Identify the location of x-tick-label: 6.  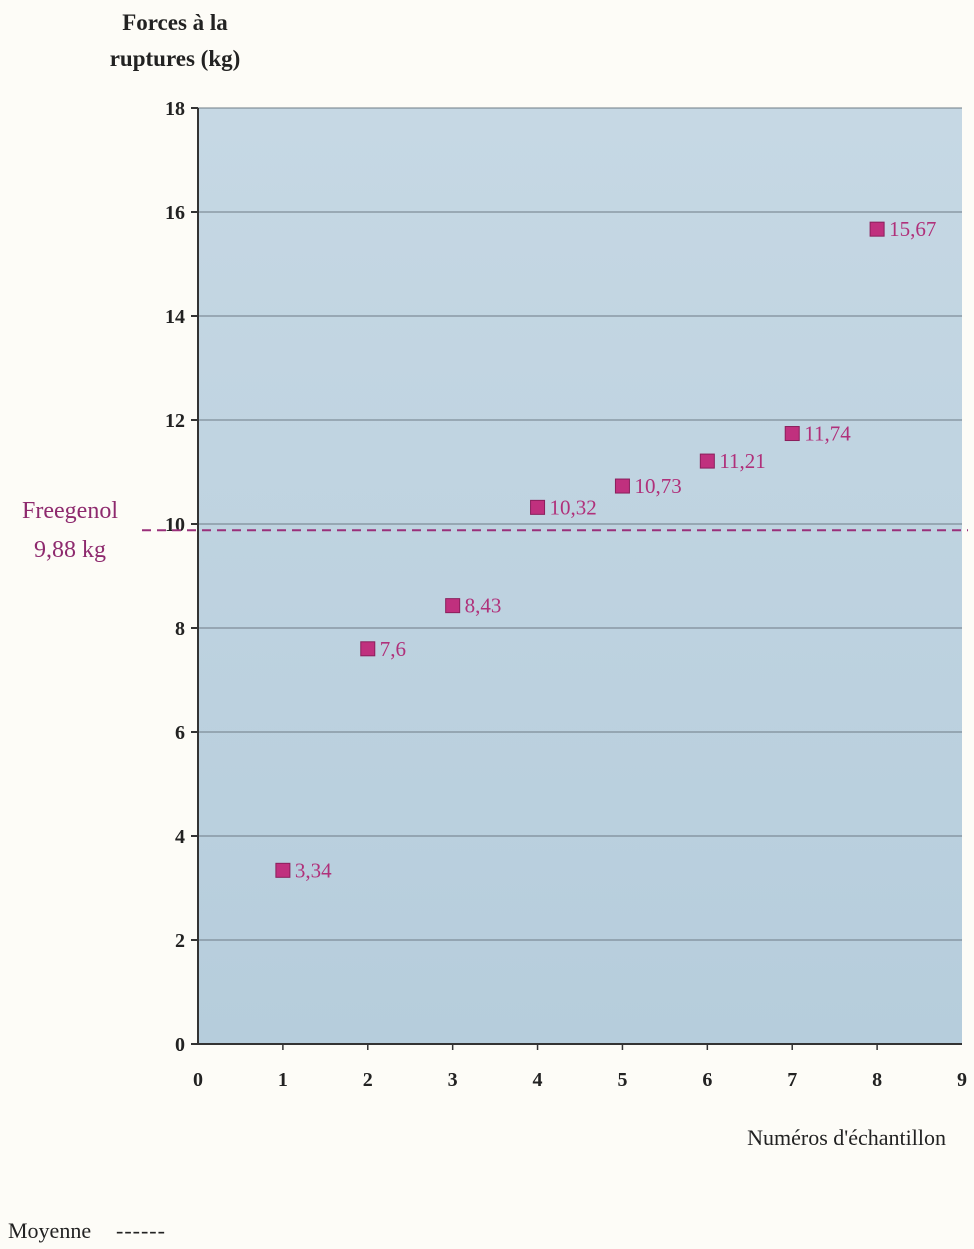
(707, 1080).